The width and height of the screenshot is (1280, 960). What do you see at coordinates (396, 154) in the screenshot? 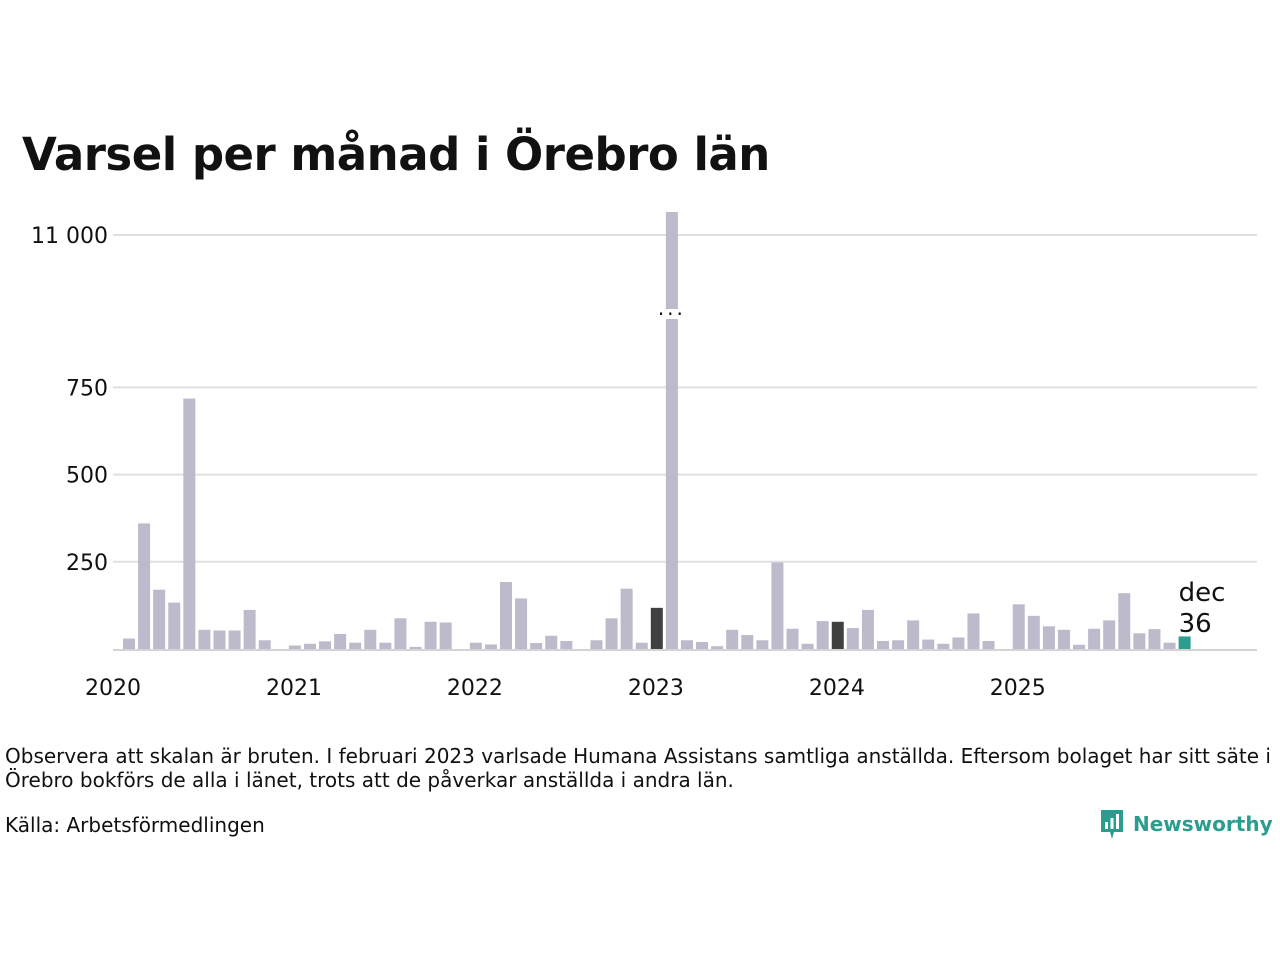
I see `chart-title: Varsel per månad i Örebro län` at bounding box center [396, 154].